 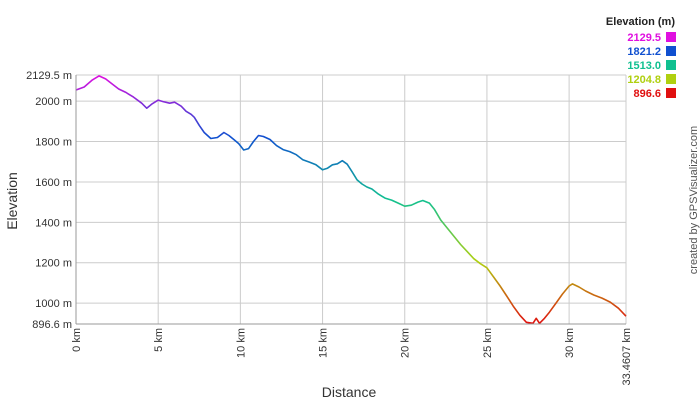 What do you see at coordinates (77, 340) in the screenshot?
I see `x-tick-label: 0 km` at bounding box center [77, 340].